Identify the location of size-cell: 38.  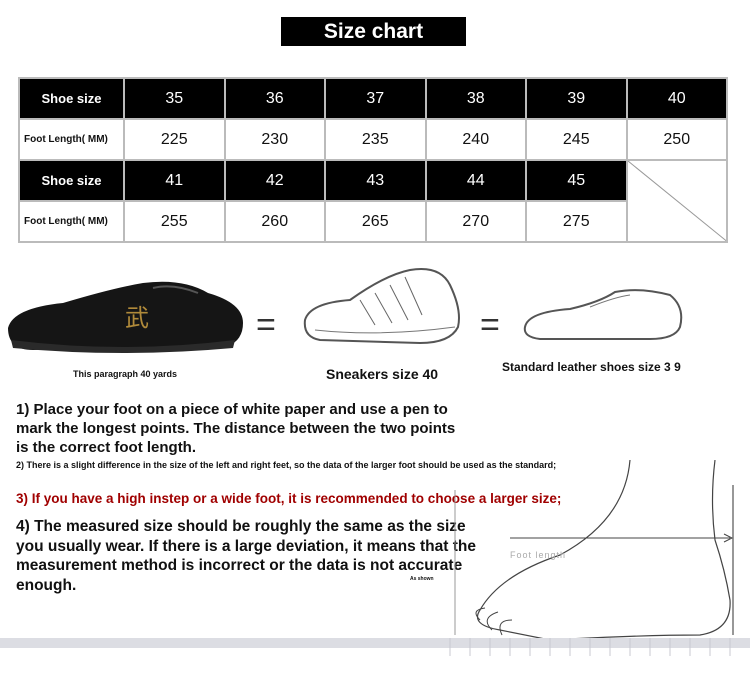
(475, 98).